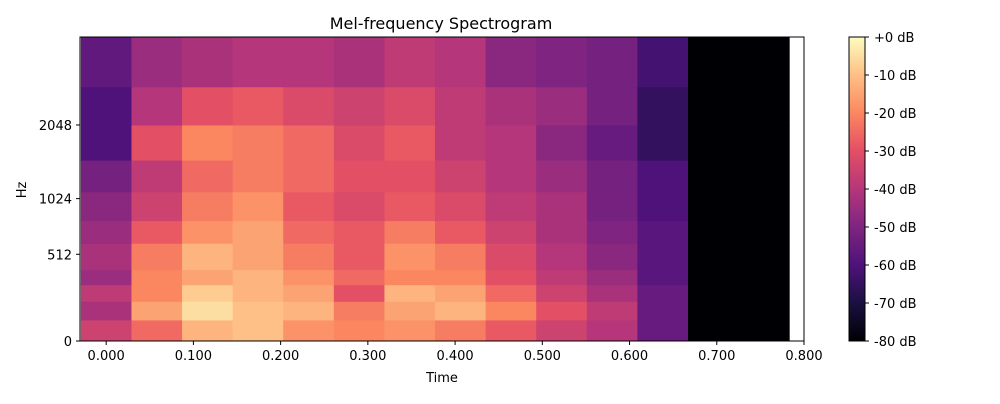 Image resolution: width=1000 pixels, height=404 pixels. What do you see at coordinates (894, 38) in the screenshot?
I see `colorbar-tick-label: +0 dB` at bounding box center [894, 38].